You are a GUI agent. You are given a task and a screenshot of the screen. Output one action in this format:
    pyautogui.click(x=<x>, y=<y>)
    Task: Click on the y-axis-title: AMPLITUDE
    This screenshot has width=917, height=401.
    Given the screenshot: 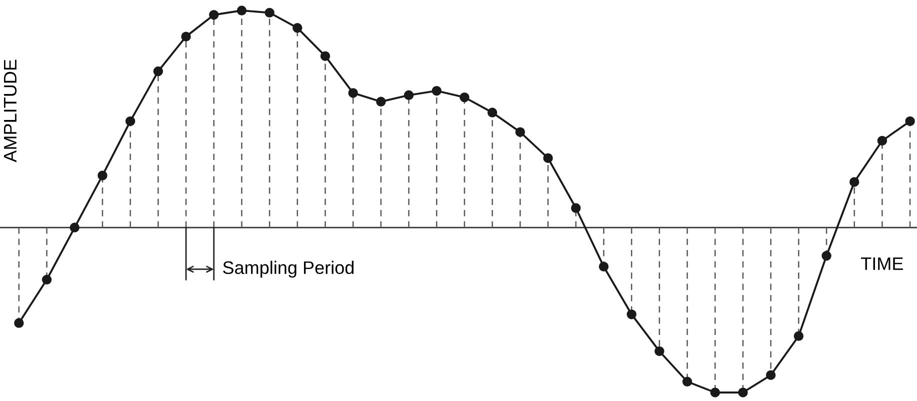 What is the action you would take?
    pyautogui.click(x=10, y=111)
    